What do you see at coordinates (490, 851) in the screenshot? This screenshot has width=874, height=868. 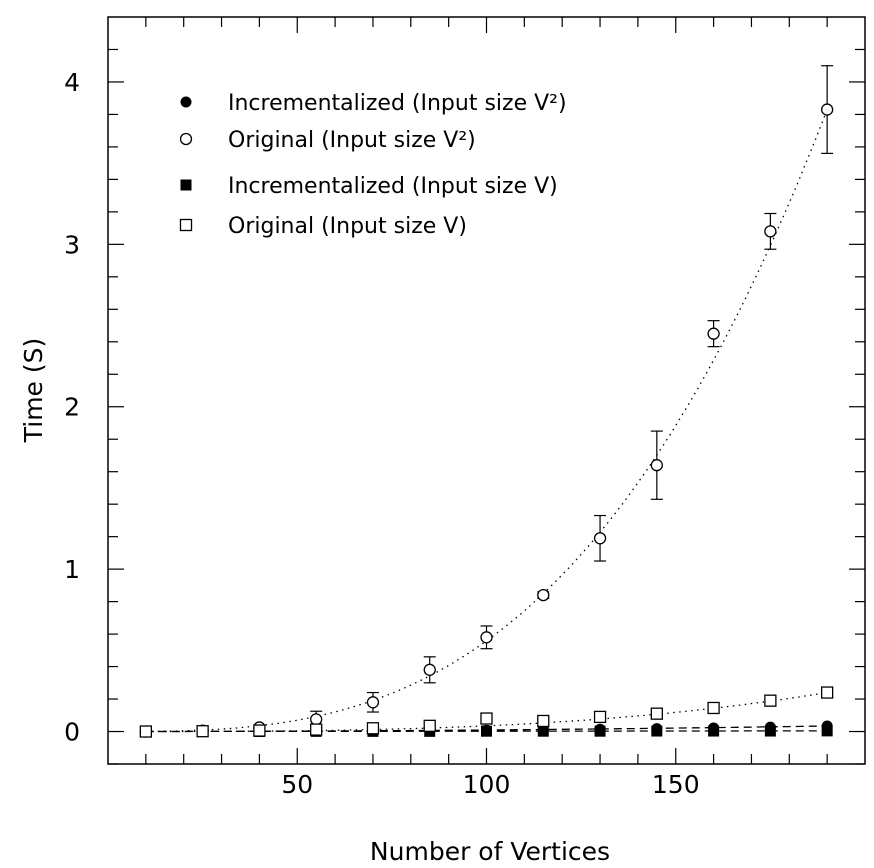 I see `x-axis-title: Number of Vertices` at bounding box center [490, 851].